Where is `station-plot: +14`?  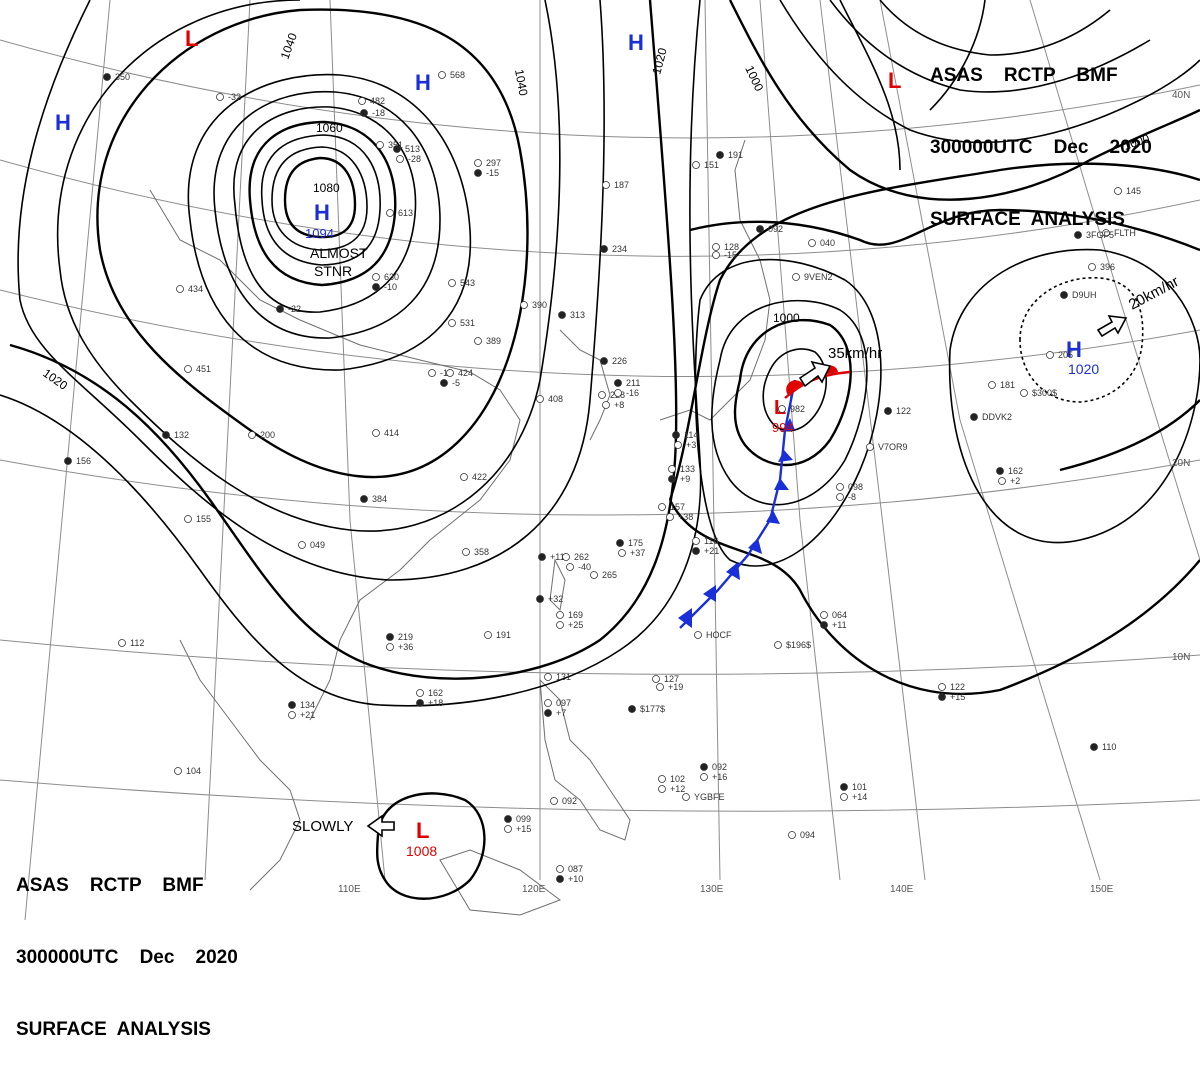
station-plot: +14 is located at coordinates (853, 797).